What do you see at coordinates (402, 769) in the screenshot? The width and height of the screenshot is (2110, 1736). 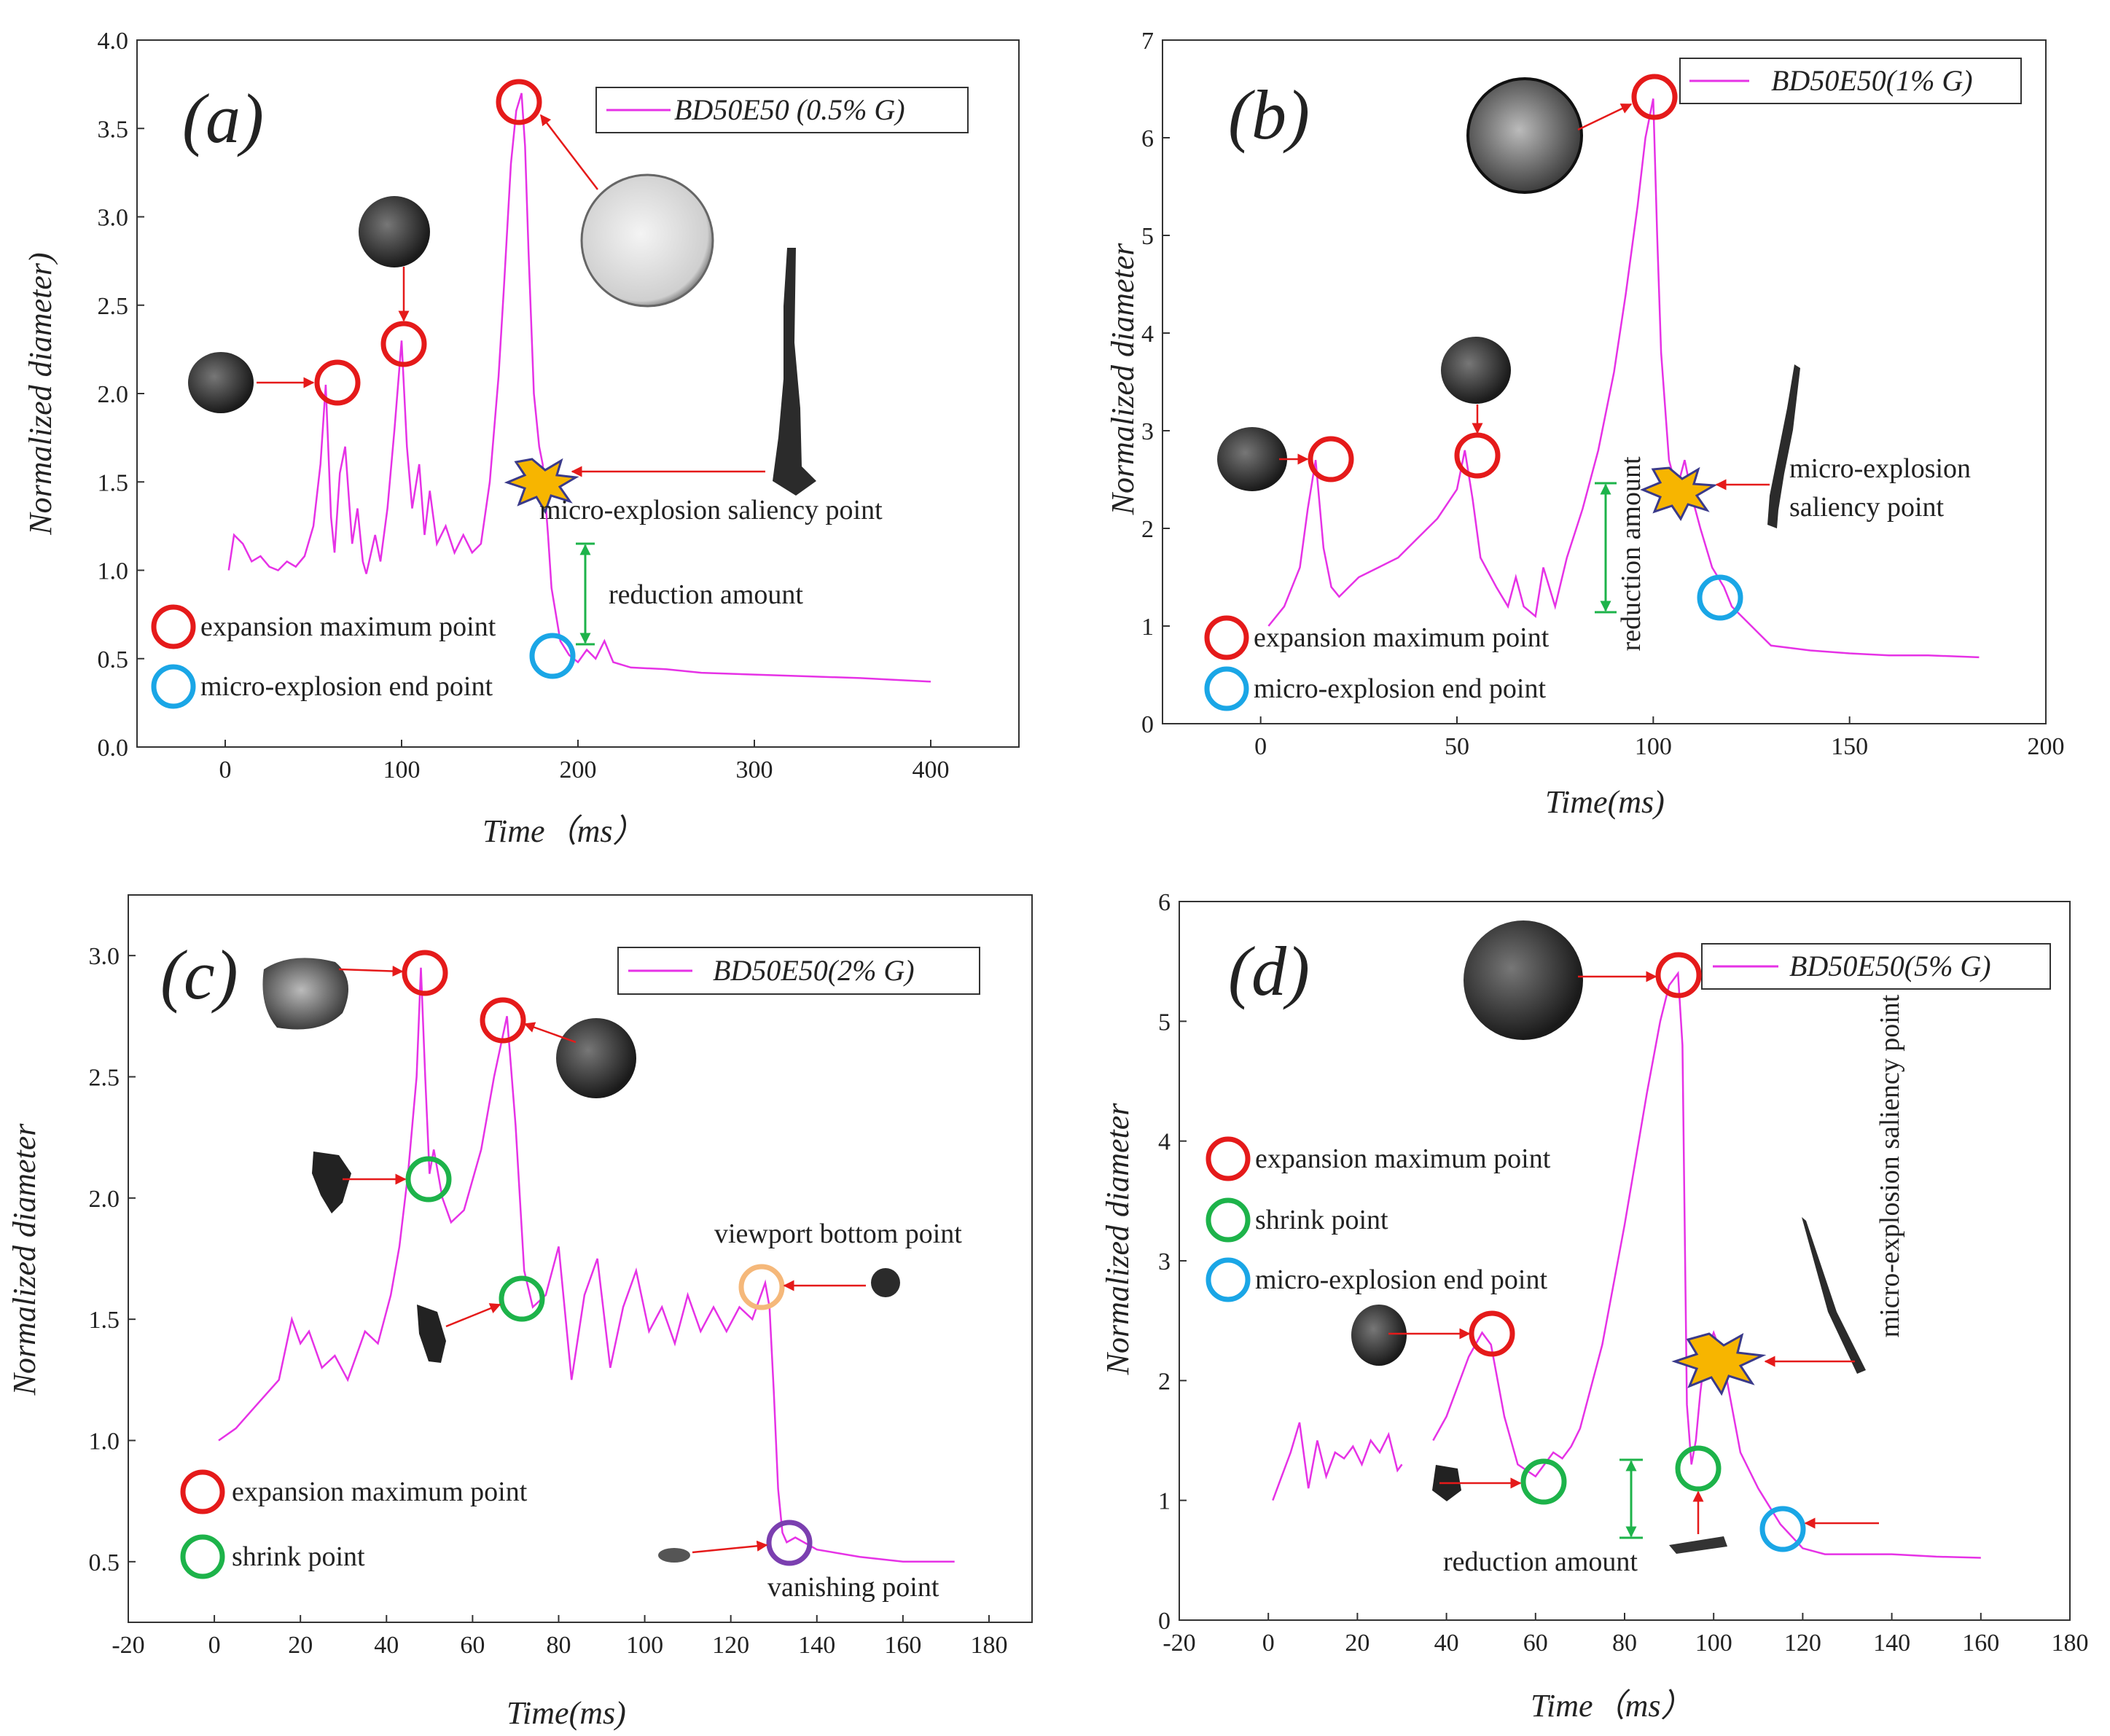 I see `x-tick-label: 100` at bounding box center [402, 769].